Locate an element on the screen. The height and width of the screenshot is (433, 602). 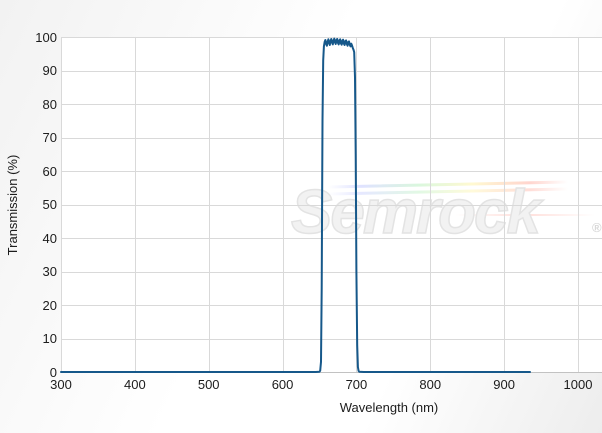
y-tick-label: 30 is located at coordinates (49, 271).